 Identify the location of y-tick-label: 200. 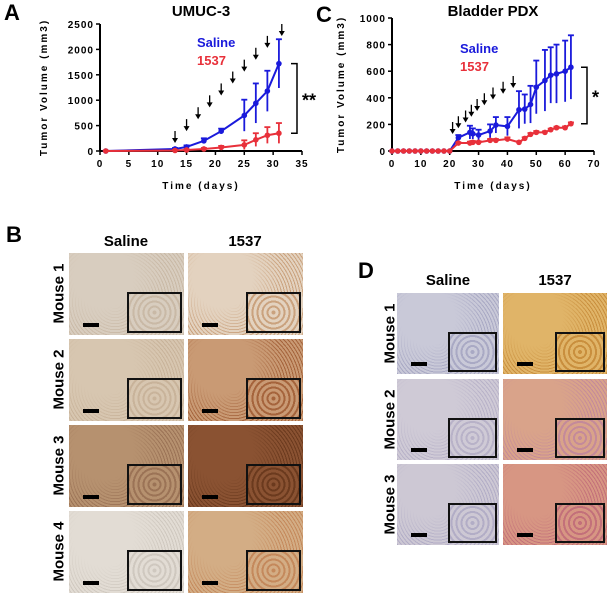
(376, 125).